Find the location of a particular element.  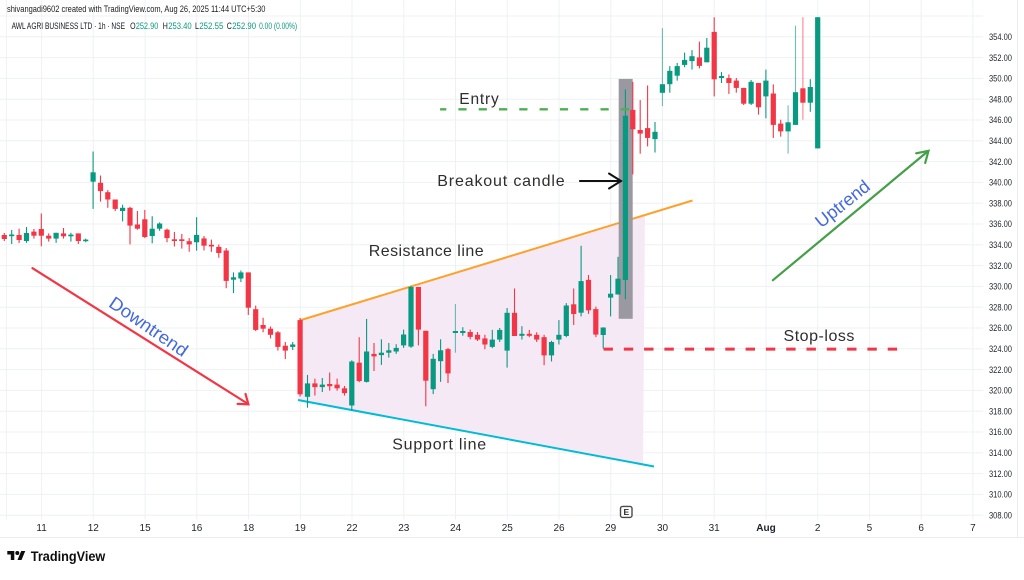

svg-text: 340.00 is located at coordinates (1000, 182).